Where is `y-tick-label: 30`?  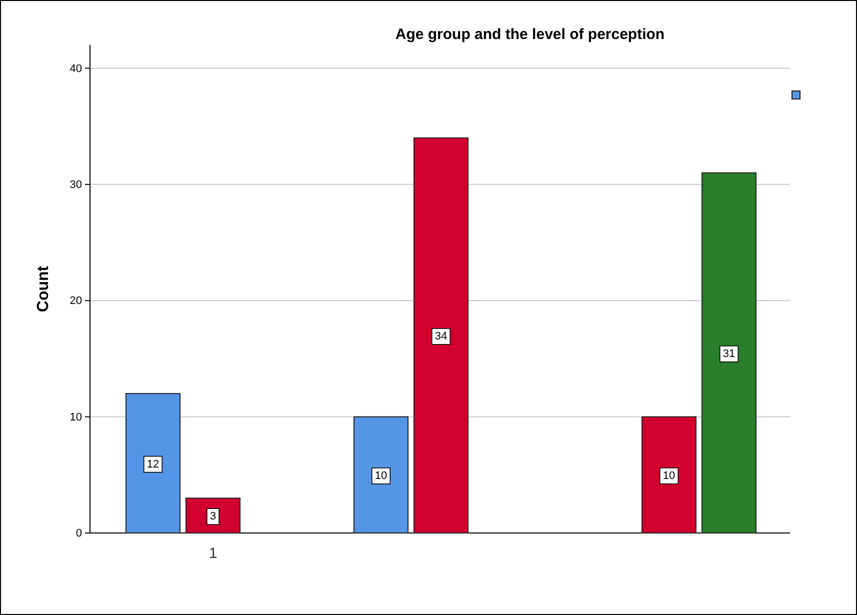 y-tick-label: 30 is located at coordinates (76, 184).